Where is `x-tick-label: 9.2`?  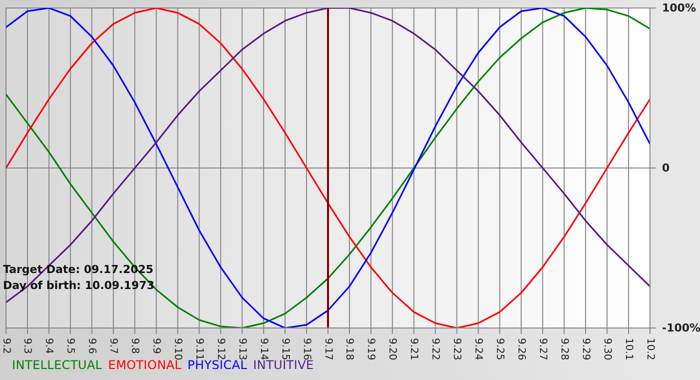 x-tick-label: 9.2 is located at coordinates (6, 346).